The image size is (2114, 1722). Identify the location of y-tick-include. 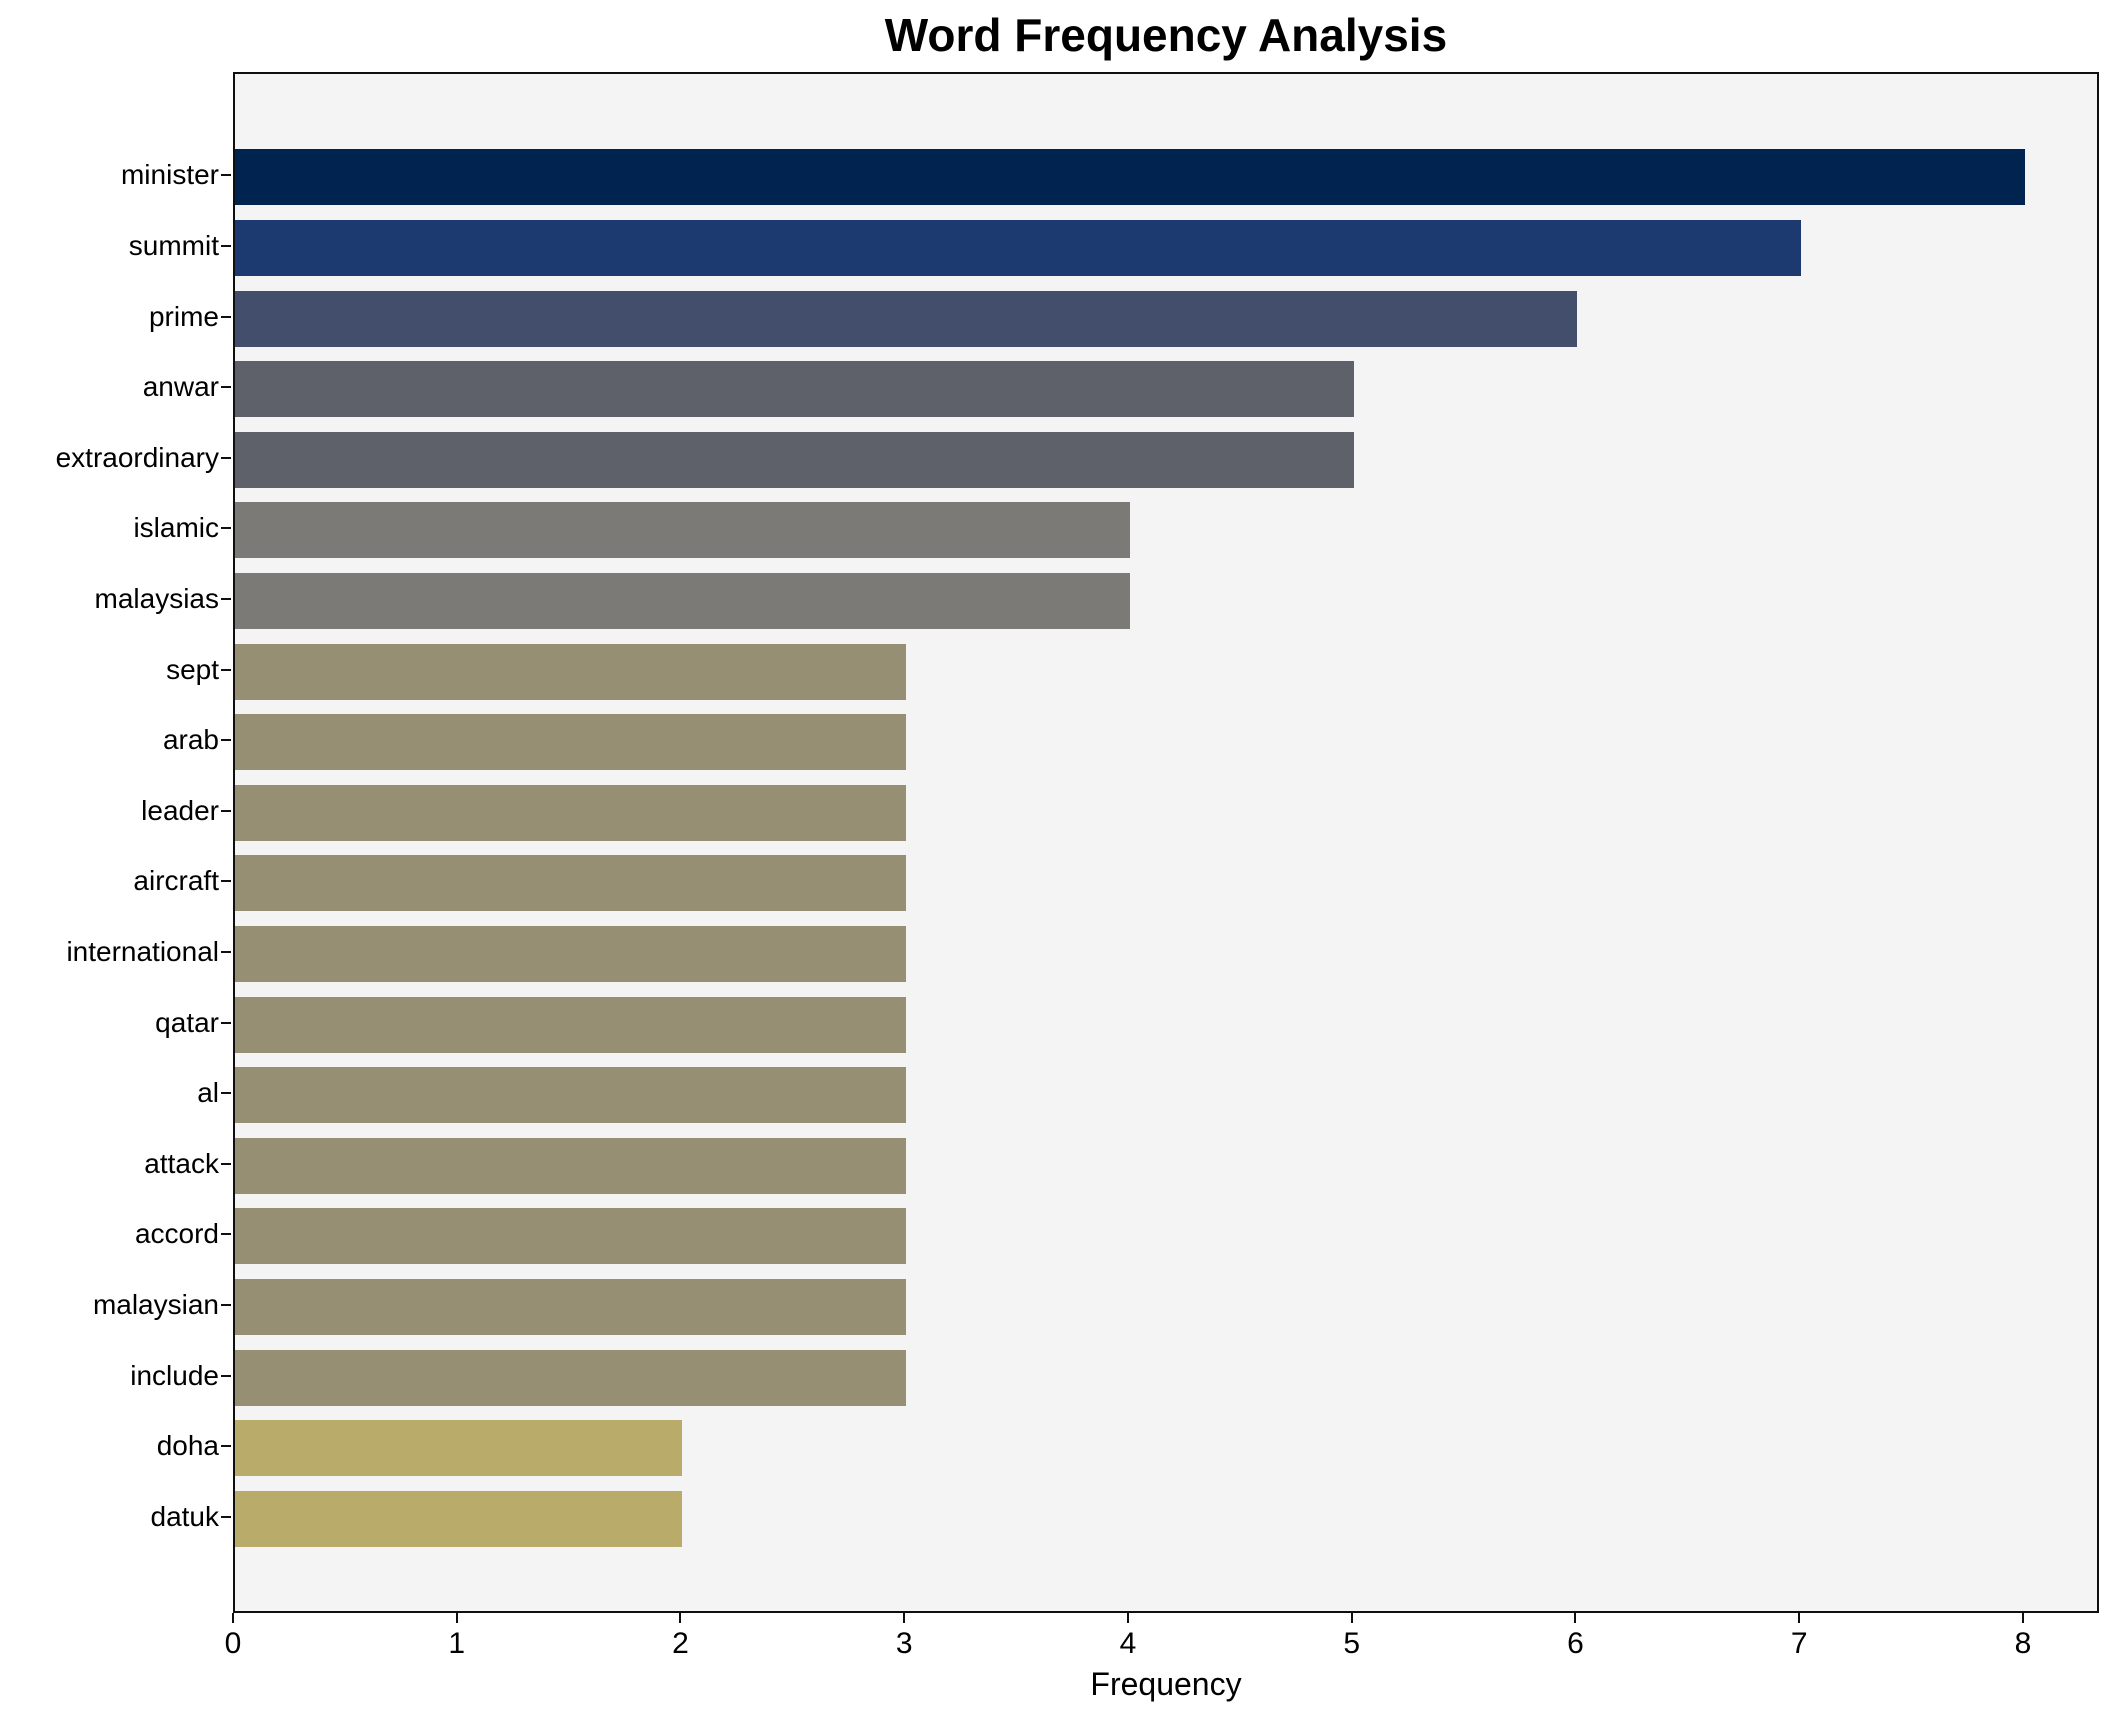
(226, 1375).